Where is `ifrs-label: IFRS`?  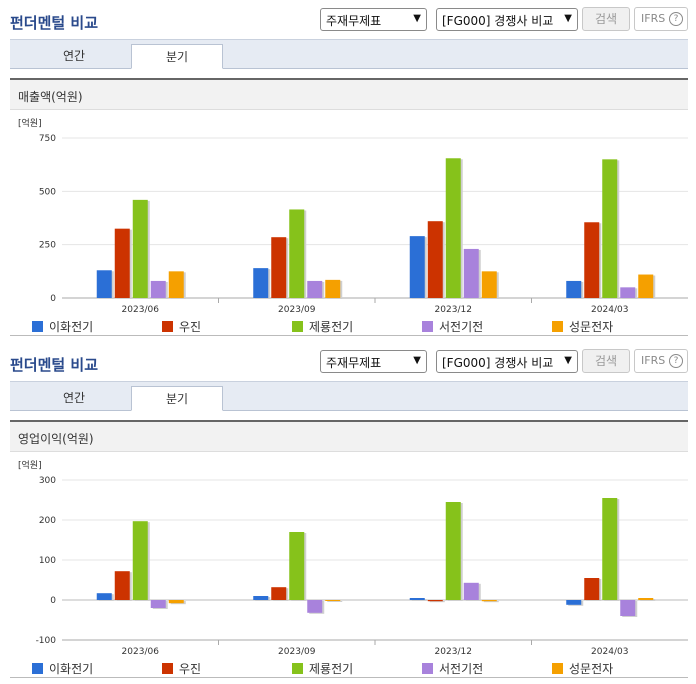
ifrs-label: IFRS is located at coordinates (653, 360).